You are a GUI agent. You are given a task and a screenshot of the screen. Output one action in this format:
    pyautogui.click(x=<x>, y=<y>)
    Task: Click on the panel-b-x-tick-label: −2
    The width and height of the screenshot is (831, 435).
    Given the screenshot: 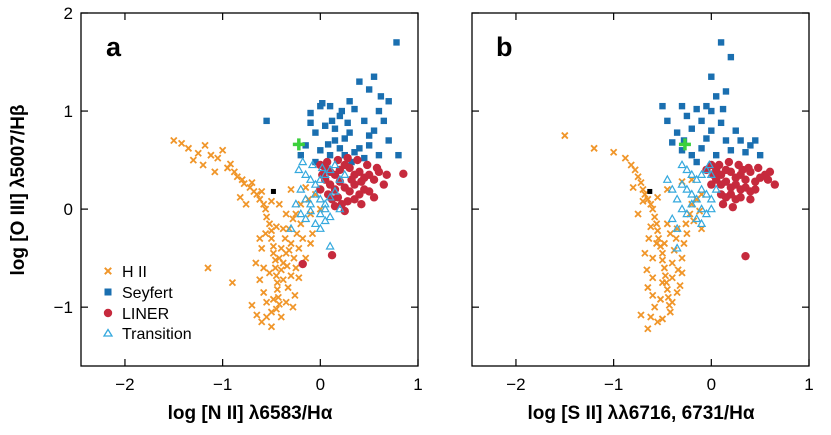 What is the action you would take?
    pyautogui.click(x=515, y=384)
    